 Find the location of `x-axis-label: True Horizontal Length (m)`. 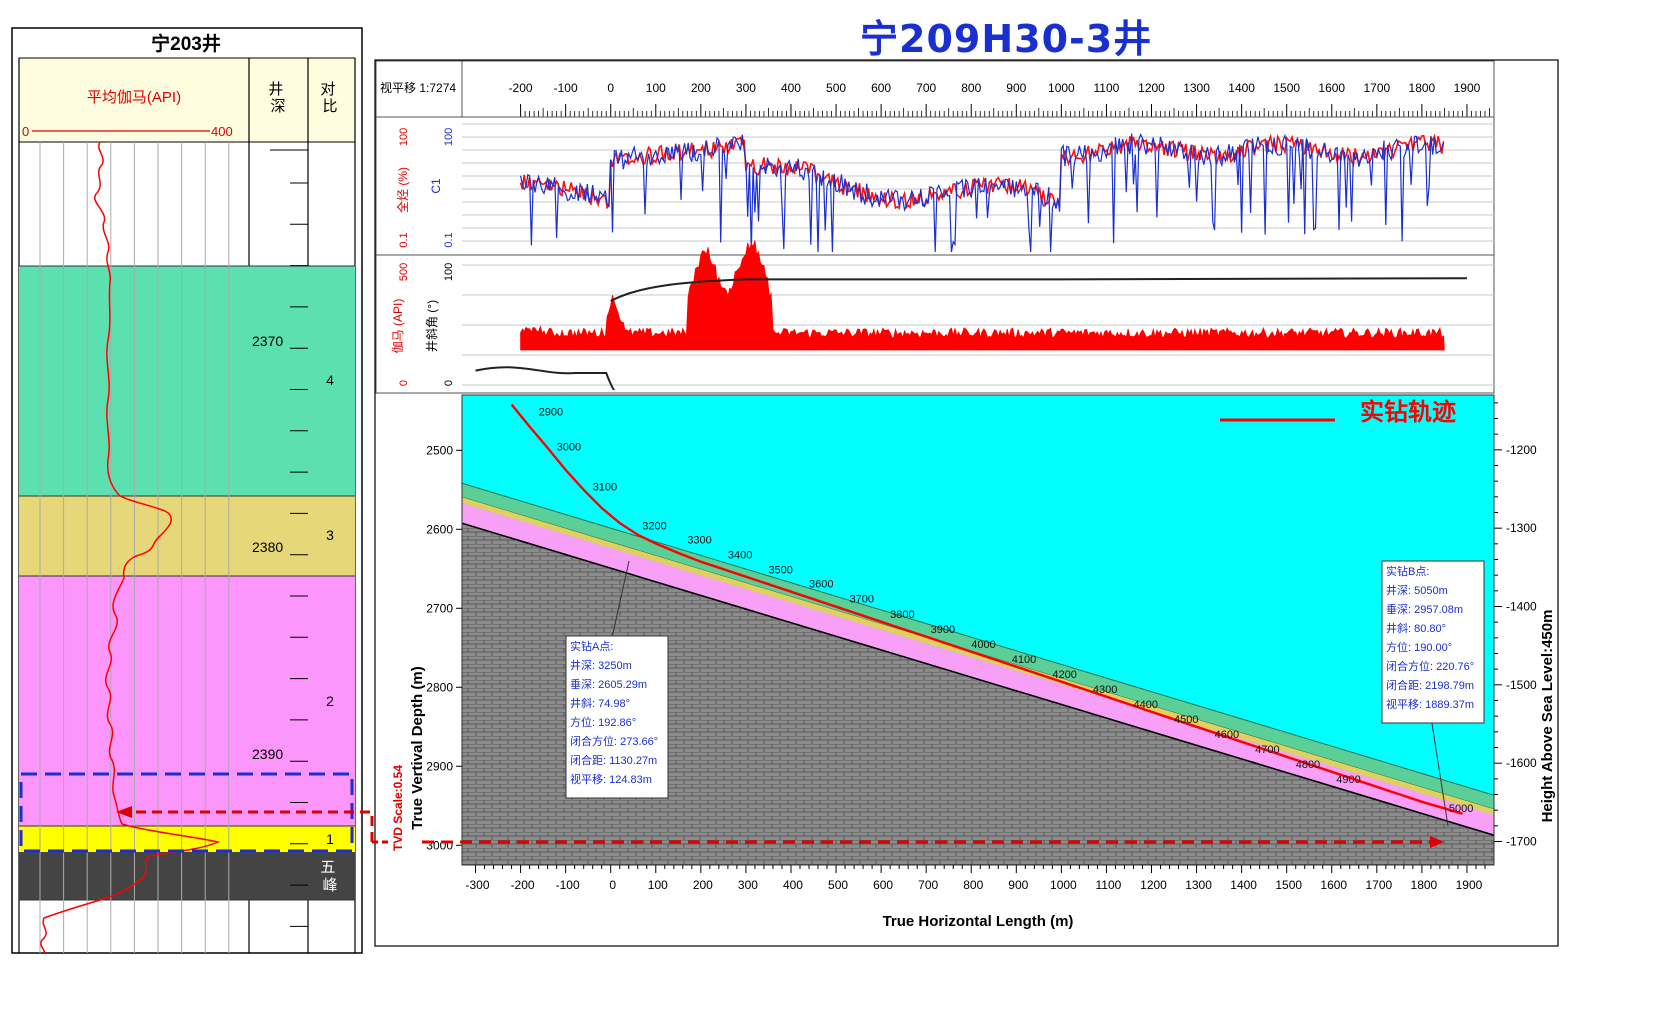

x-axis-label: True Horizontal Length (m) is located at coordinates (978, 921).